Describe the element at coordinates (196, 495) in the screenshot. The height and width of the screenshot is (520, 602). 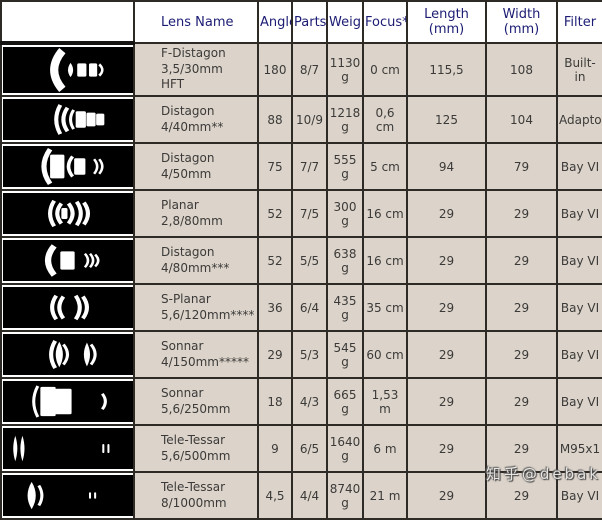
I see `lens-name-cell: Tele-Tessar 8/1000mm` at that location.